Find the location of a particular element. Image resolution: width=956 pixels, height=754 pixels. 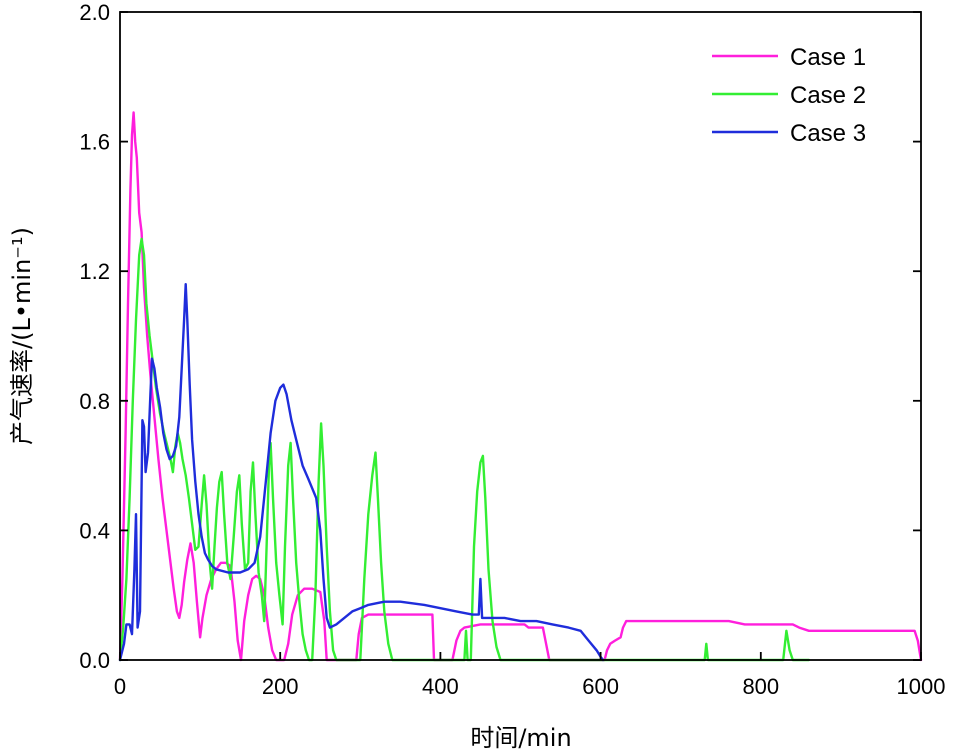

legend-label-3: Case 3 is located at coordinates (828, 133).